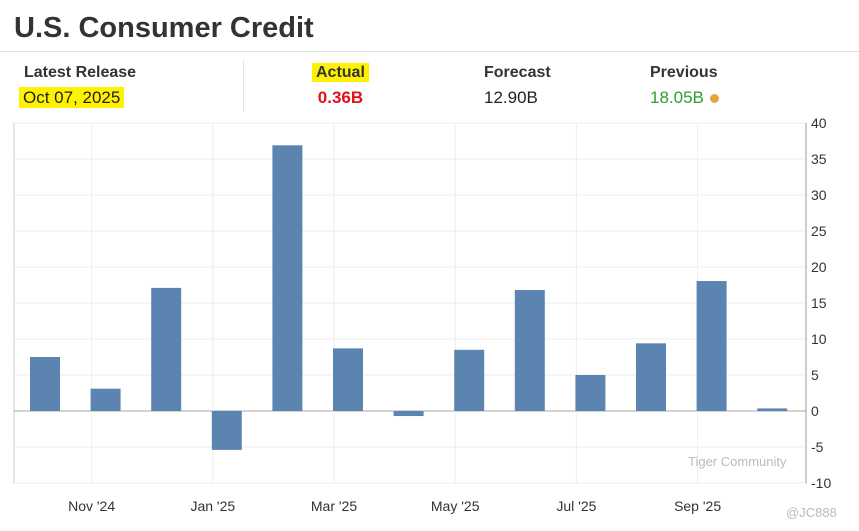 This screenshot has width=859, height=531. I want to click on x-tick-label: Sep '25, so click(697, 506).